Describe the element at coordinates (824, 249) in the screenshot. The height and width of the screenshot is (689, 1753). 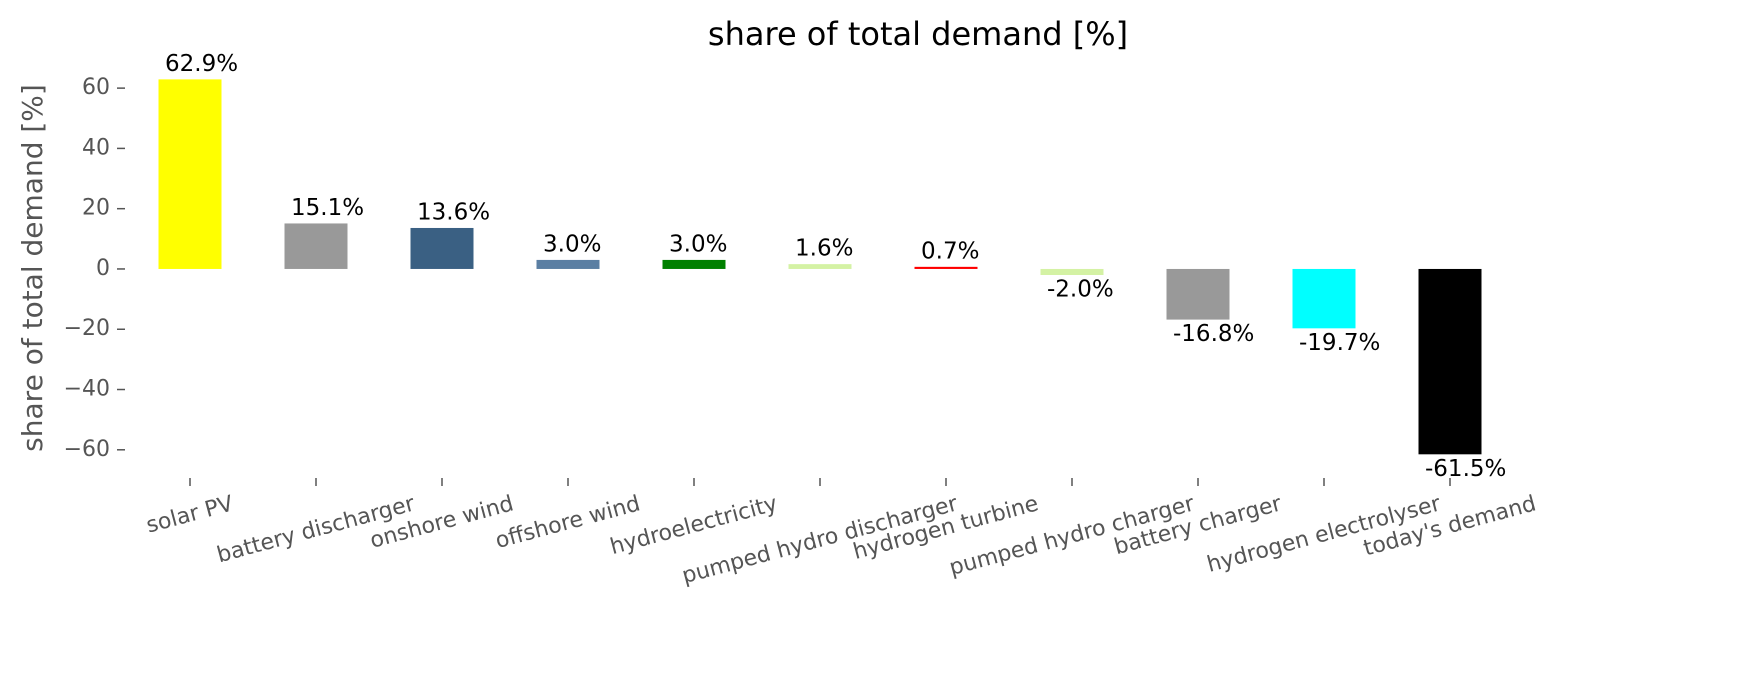
I see `value-label: 1.6%` at that location.